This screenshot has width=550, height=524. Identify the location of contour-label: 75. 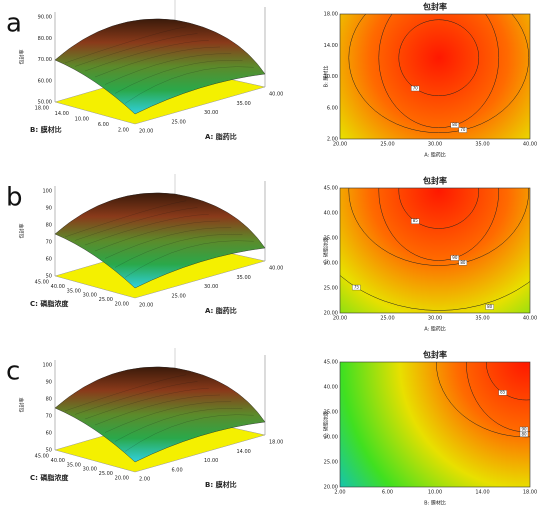
(357, 287).